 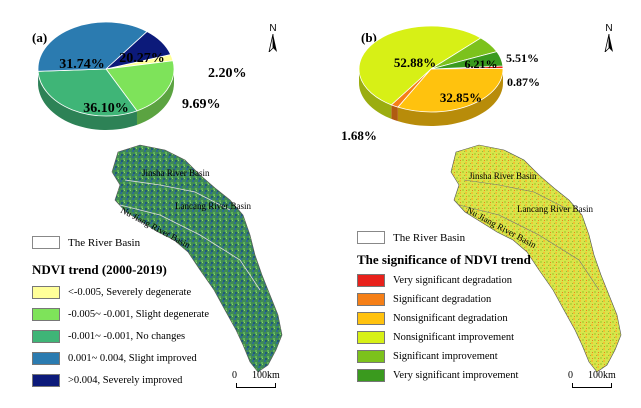 I want to click on legend-item: -0.001~ -0.001, No changes, so click(x=120, y=336).